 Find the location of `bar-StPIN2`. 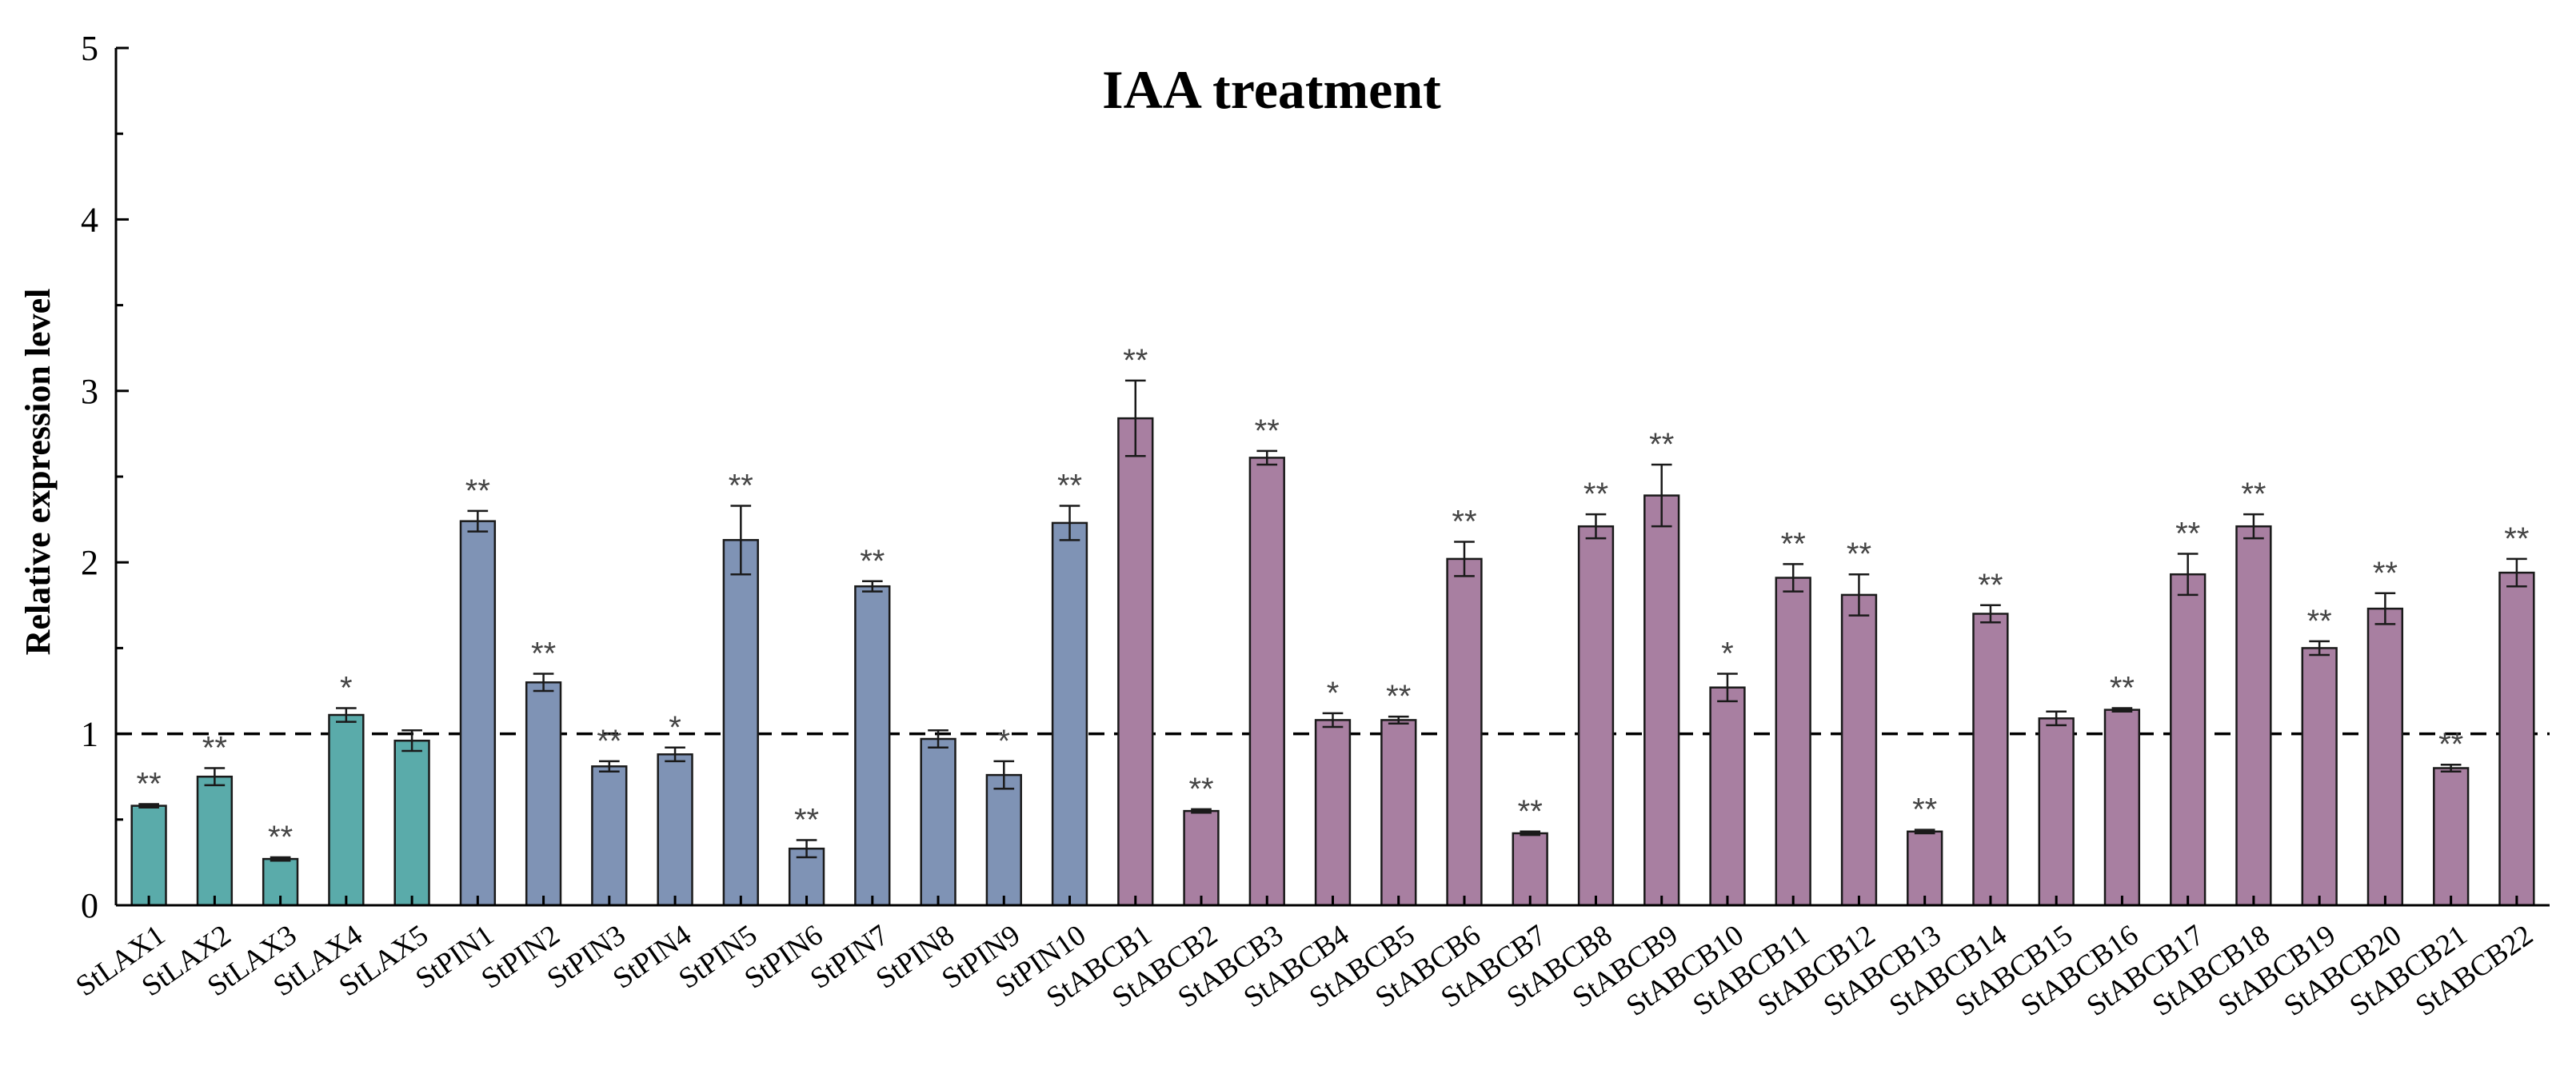

bar-StPIN2 is located at coordinates (544, 794).